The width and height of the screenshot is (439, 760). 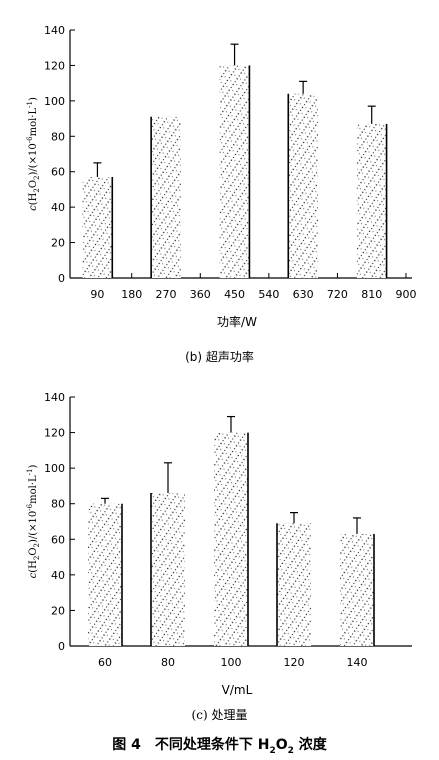 What do you see at coordinates (231, 662) in the screenshot?
I see `x-tick-label: 100` at bounding box center [231, 662].